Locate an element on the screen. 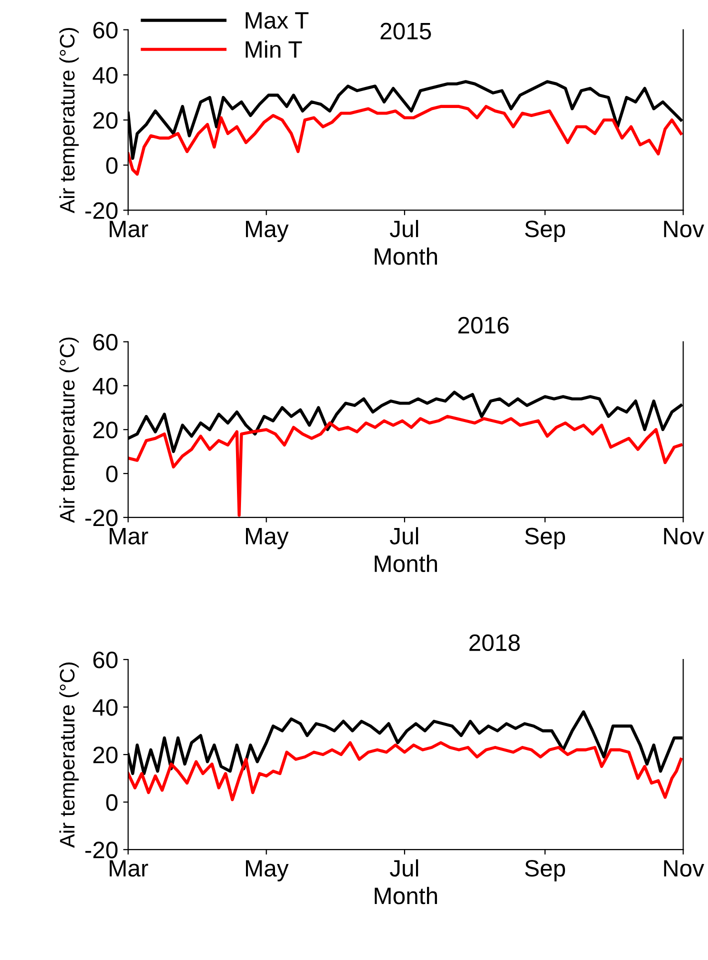 The width and height of the screenshot is (708, 960). annotation: 2015 is located at coordinates (405, 31).